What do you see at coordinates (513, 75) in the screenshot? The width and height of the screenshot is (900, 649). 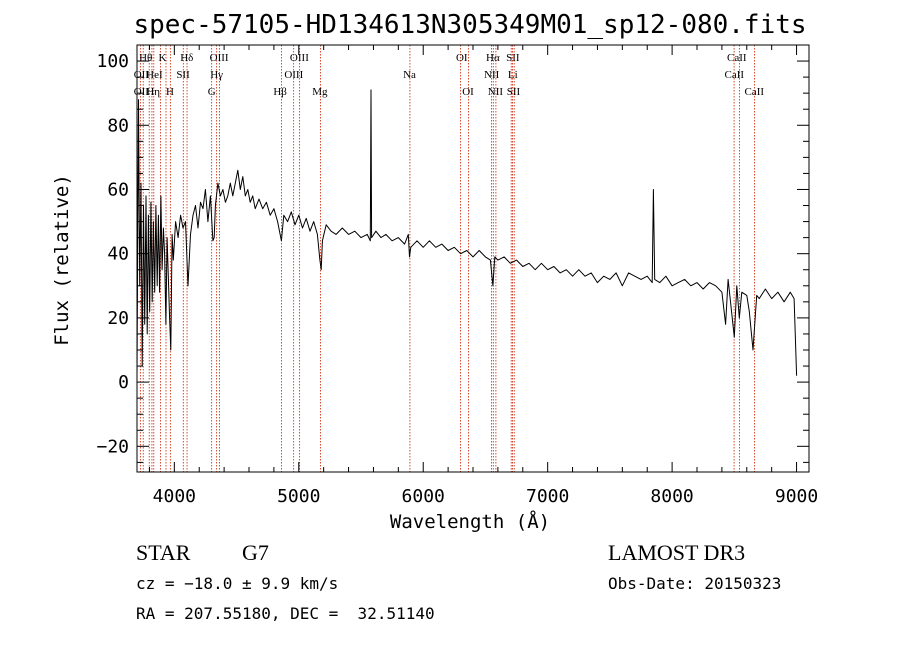 I see `spectral-line-label: Li` at bounding box center [513, 75].